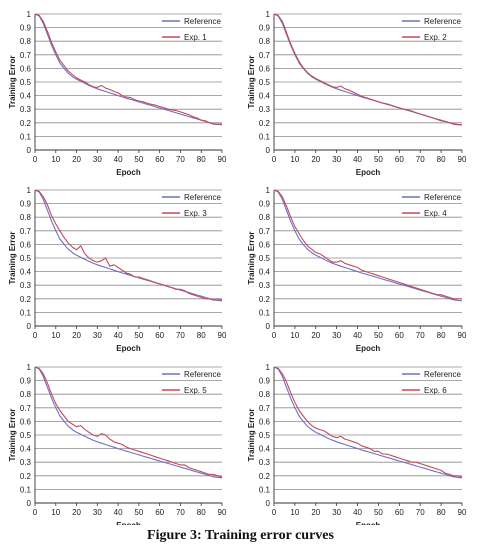  Describe the element at coordinates (435, 213) in the screenshot. I see `legend-label: Exp. 4` at that location.